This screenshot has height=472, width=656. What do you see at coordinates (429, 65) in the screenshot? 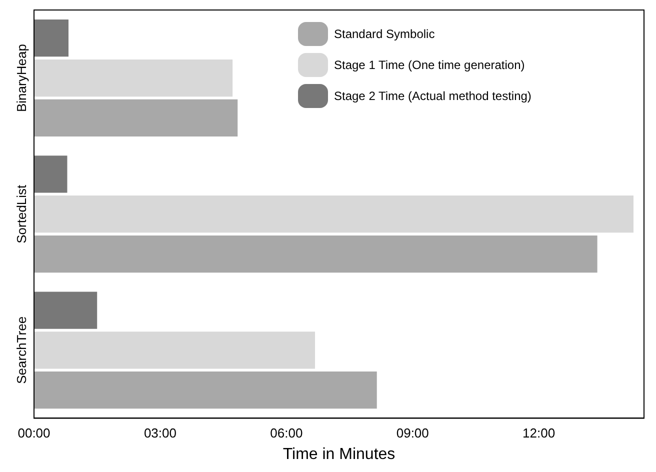
I see `legend-label: Stage 1 Time (One time generation)` at bounding box center [429, 65].